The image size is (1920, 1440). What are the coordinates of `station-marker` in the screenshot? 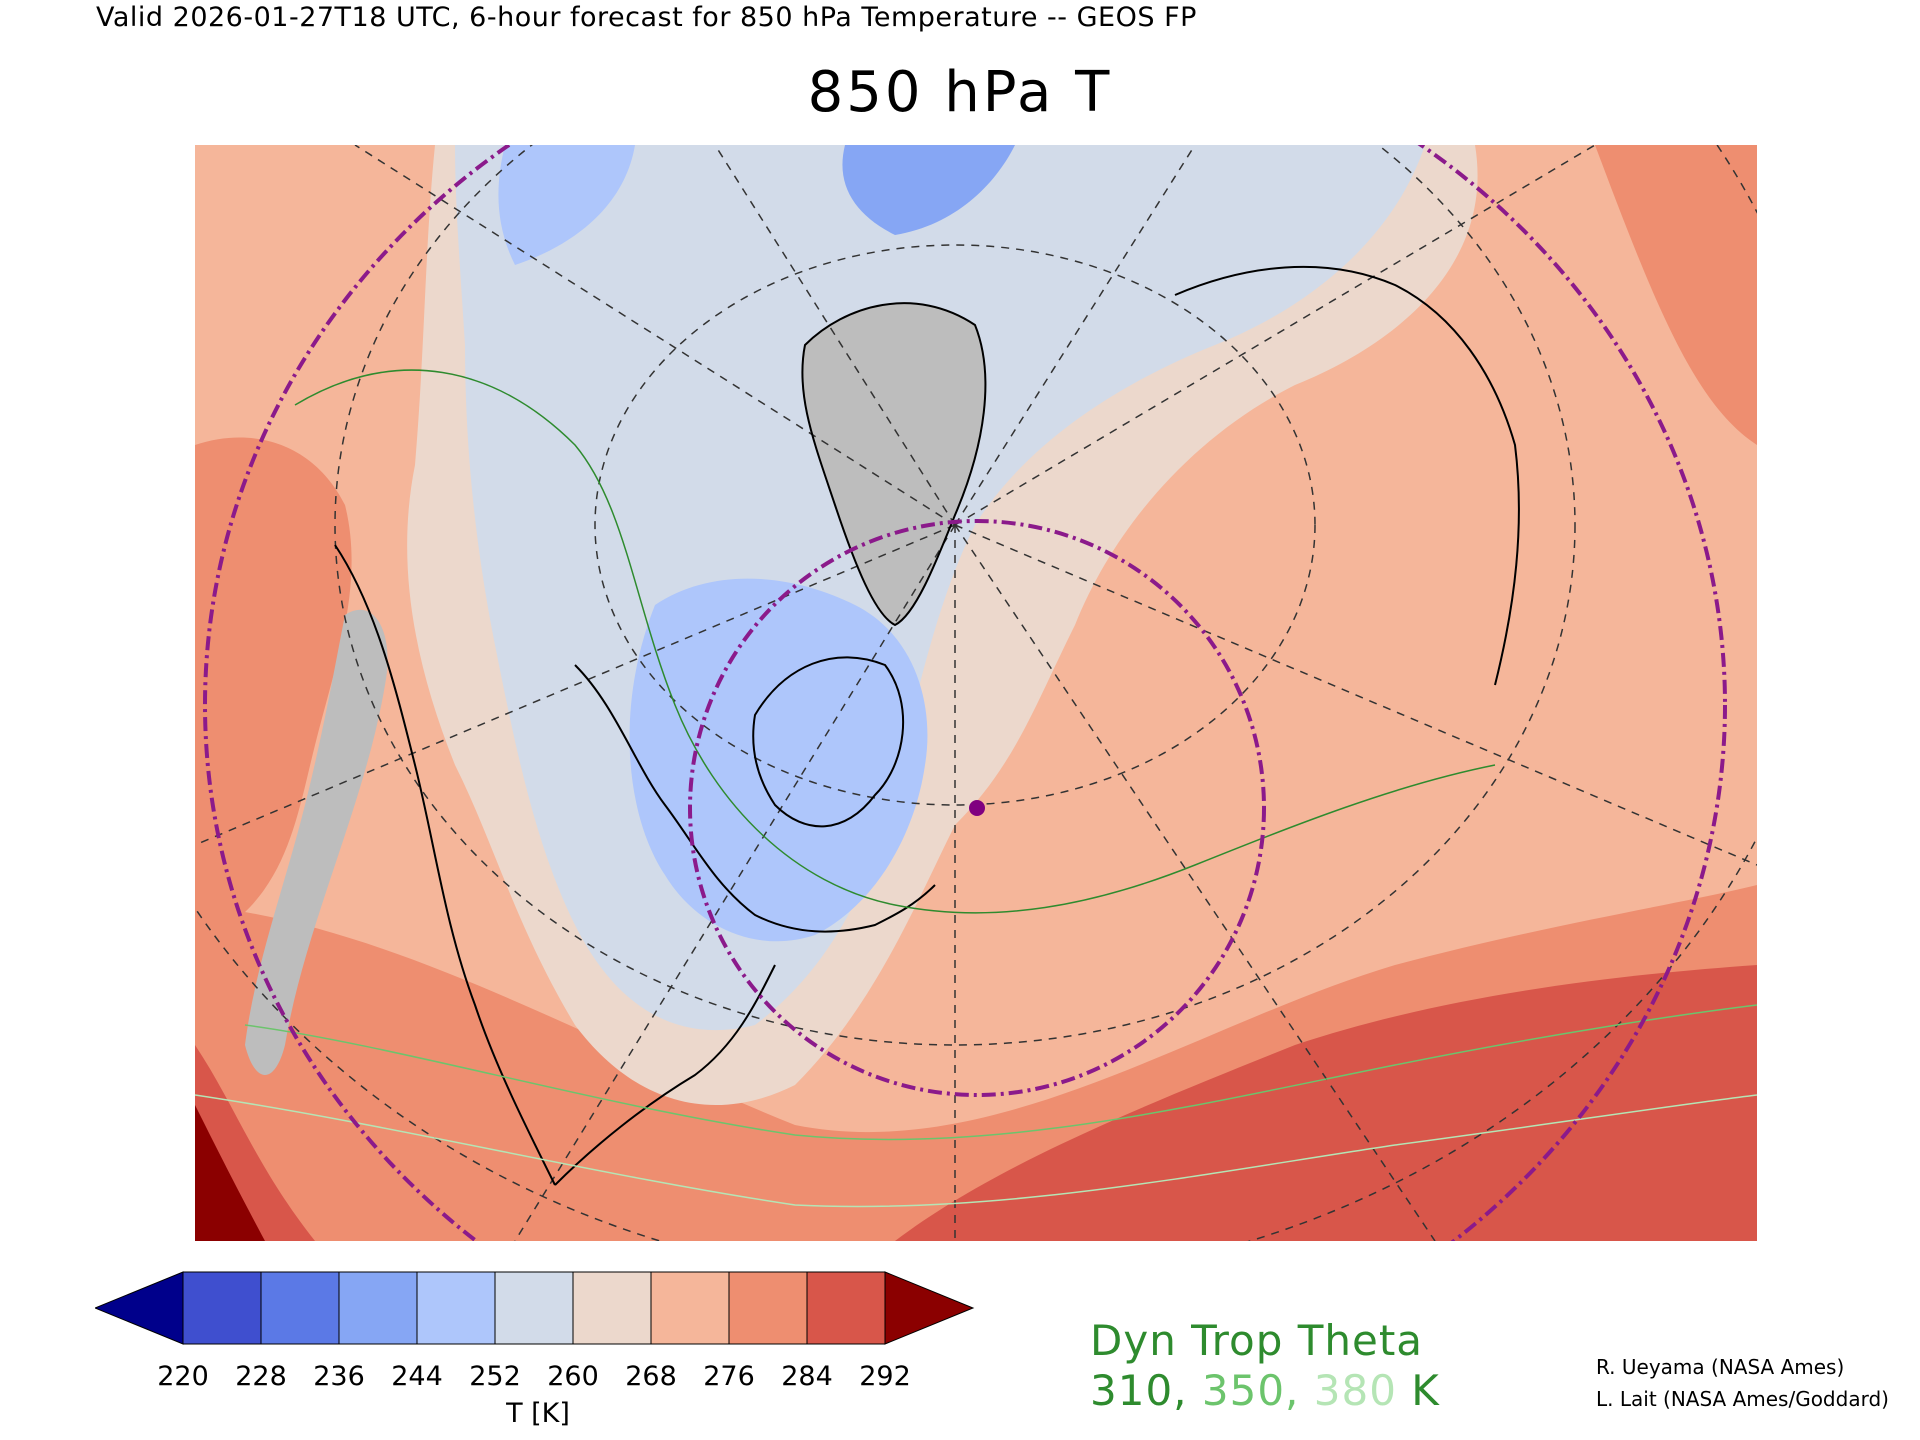 It's located at (977, 808).